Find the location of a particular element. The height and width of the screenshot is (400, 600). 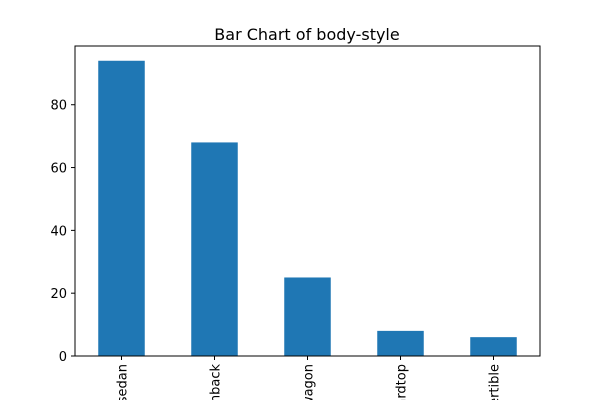

x-tick-label: convertible is located at coordinates (495, 382).